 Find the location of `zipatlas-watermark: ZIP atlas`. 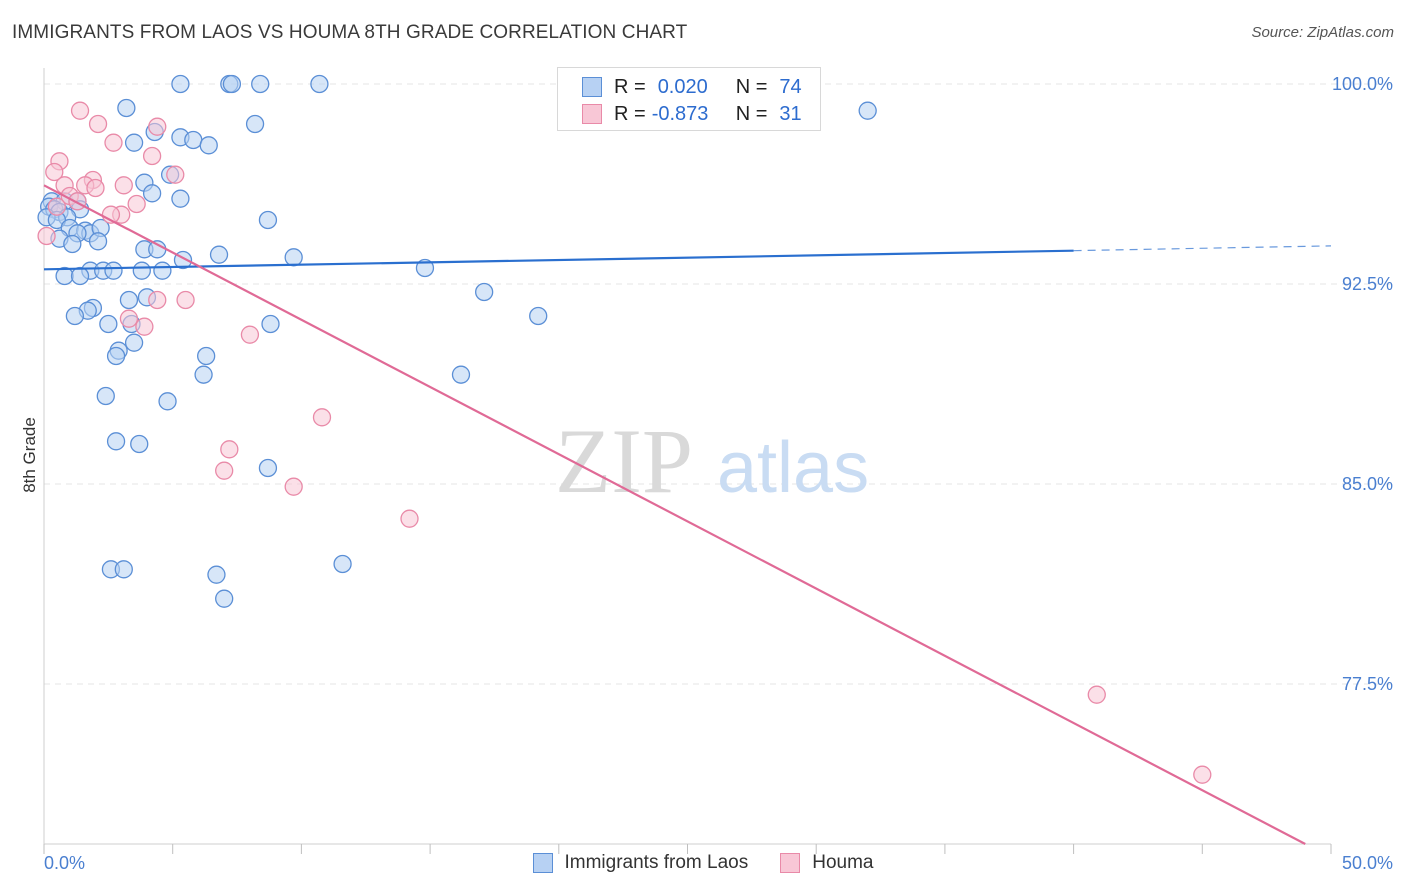

zipatlas-watermark: ZIP atlas is located at coordinates (712, 461).